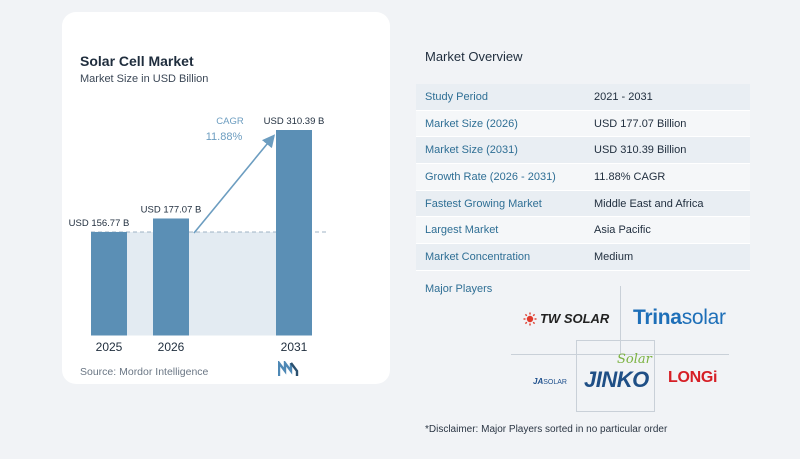 This screenshot has width=800, height=459. I want to click on row-value: USD 310.39 Billion, so click(640, 150).